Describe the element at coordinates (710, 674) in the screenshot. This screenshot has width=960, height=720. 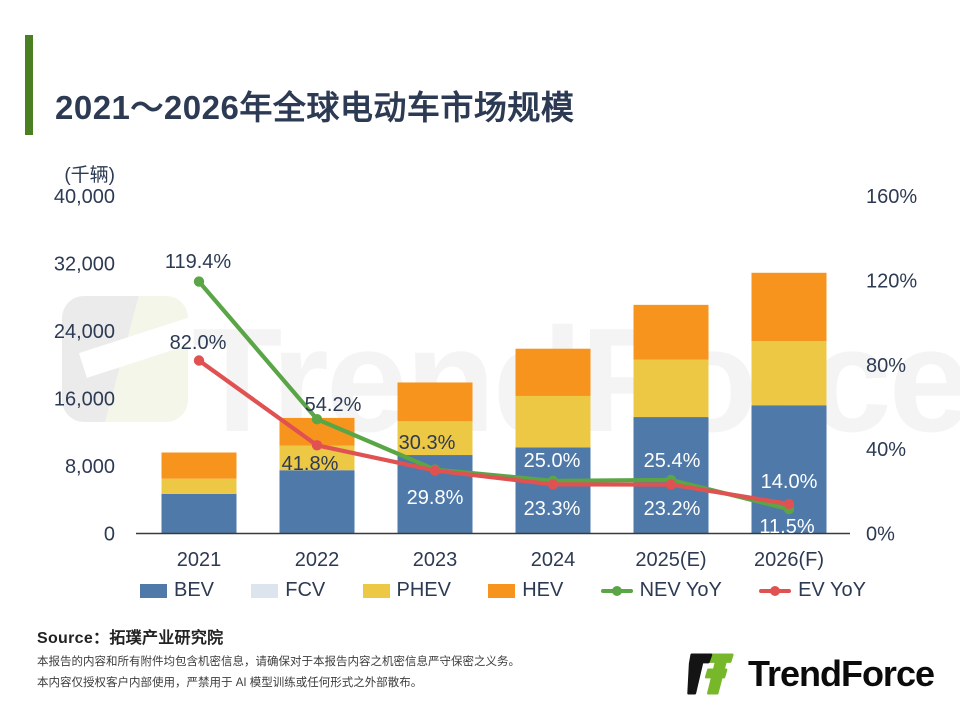
I see `trendforce-logo-icon` at that location.